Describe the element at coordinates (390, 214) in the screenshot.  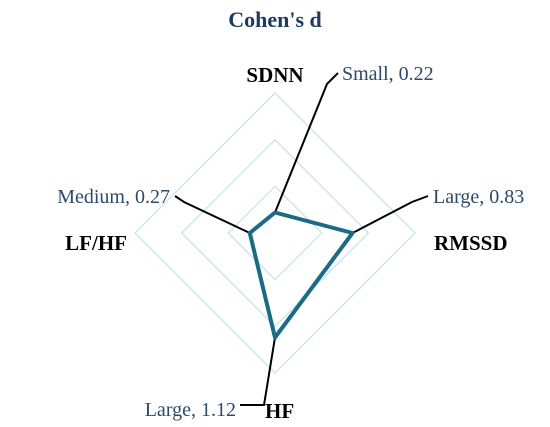
I see `leader-line-rmssd` at that location.